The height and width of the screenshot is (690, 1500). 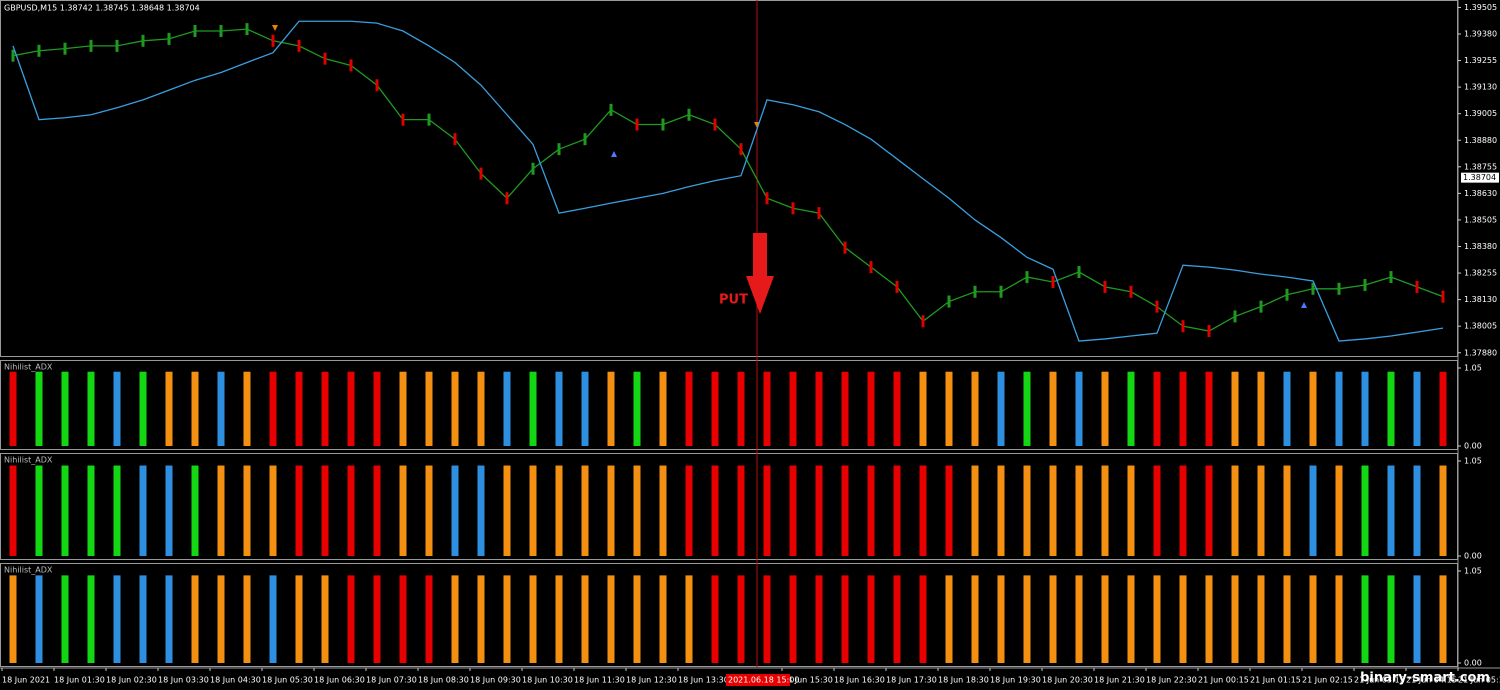 What do you see at coordinates (703, 680) in the screenshot?
I see `x-tick-label: 18 Jun 13:30` at bounding box center [703, 680].